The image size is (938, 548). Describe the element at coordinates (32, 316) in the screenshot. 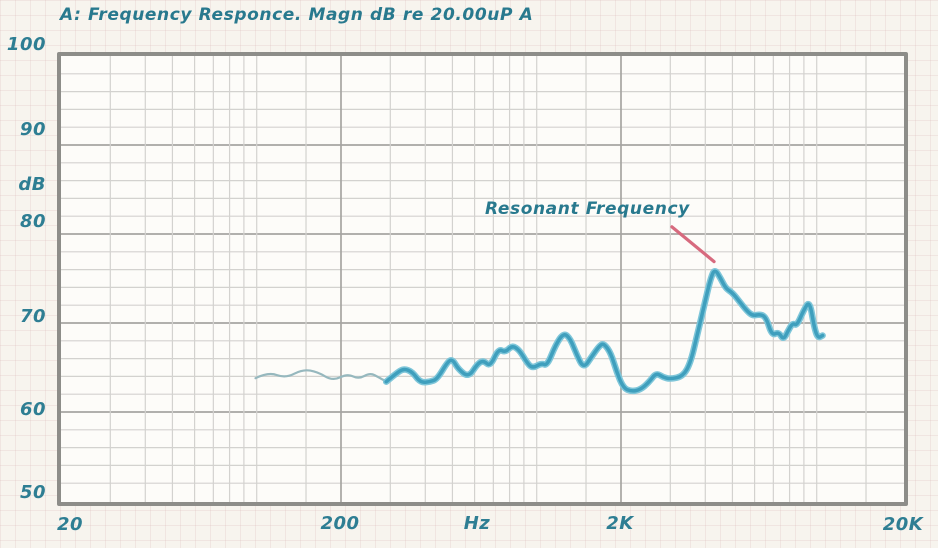

I see `y-tick-label: 70` at that location.